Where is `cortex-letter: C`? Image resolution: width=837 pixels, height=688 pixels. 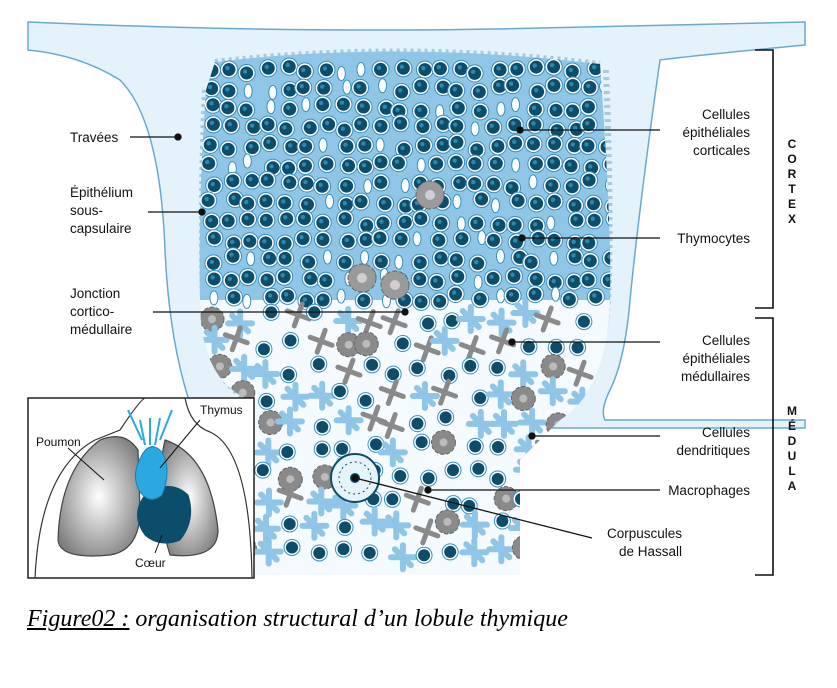
cortex-letter: C is located at coordinates (792, 144).